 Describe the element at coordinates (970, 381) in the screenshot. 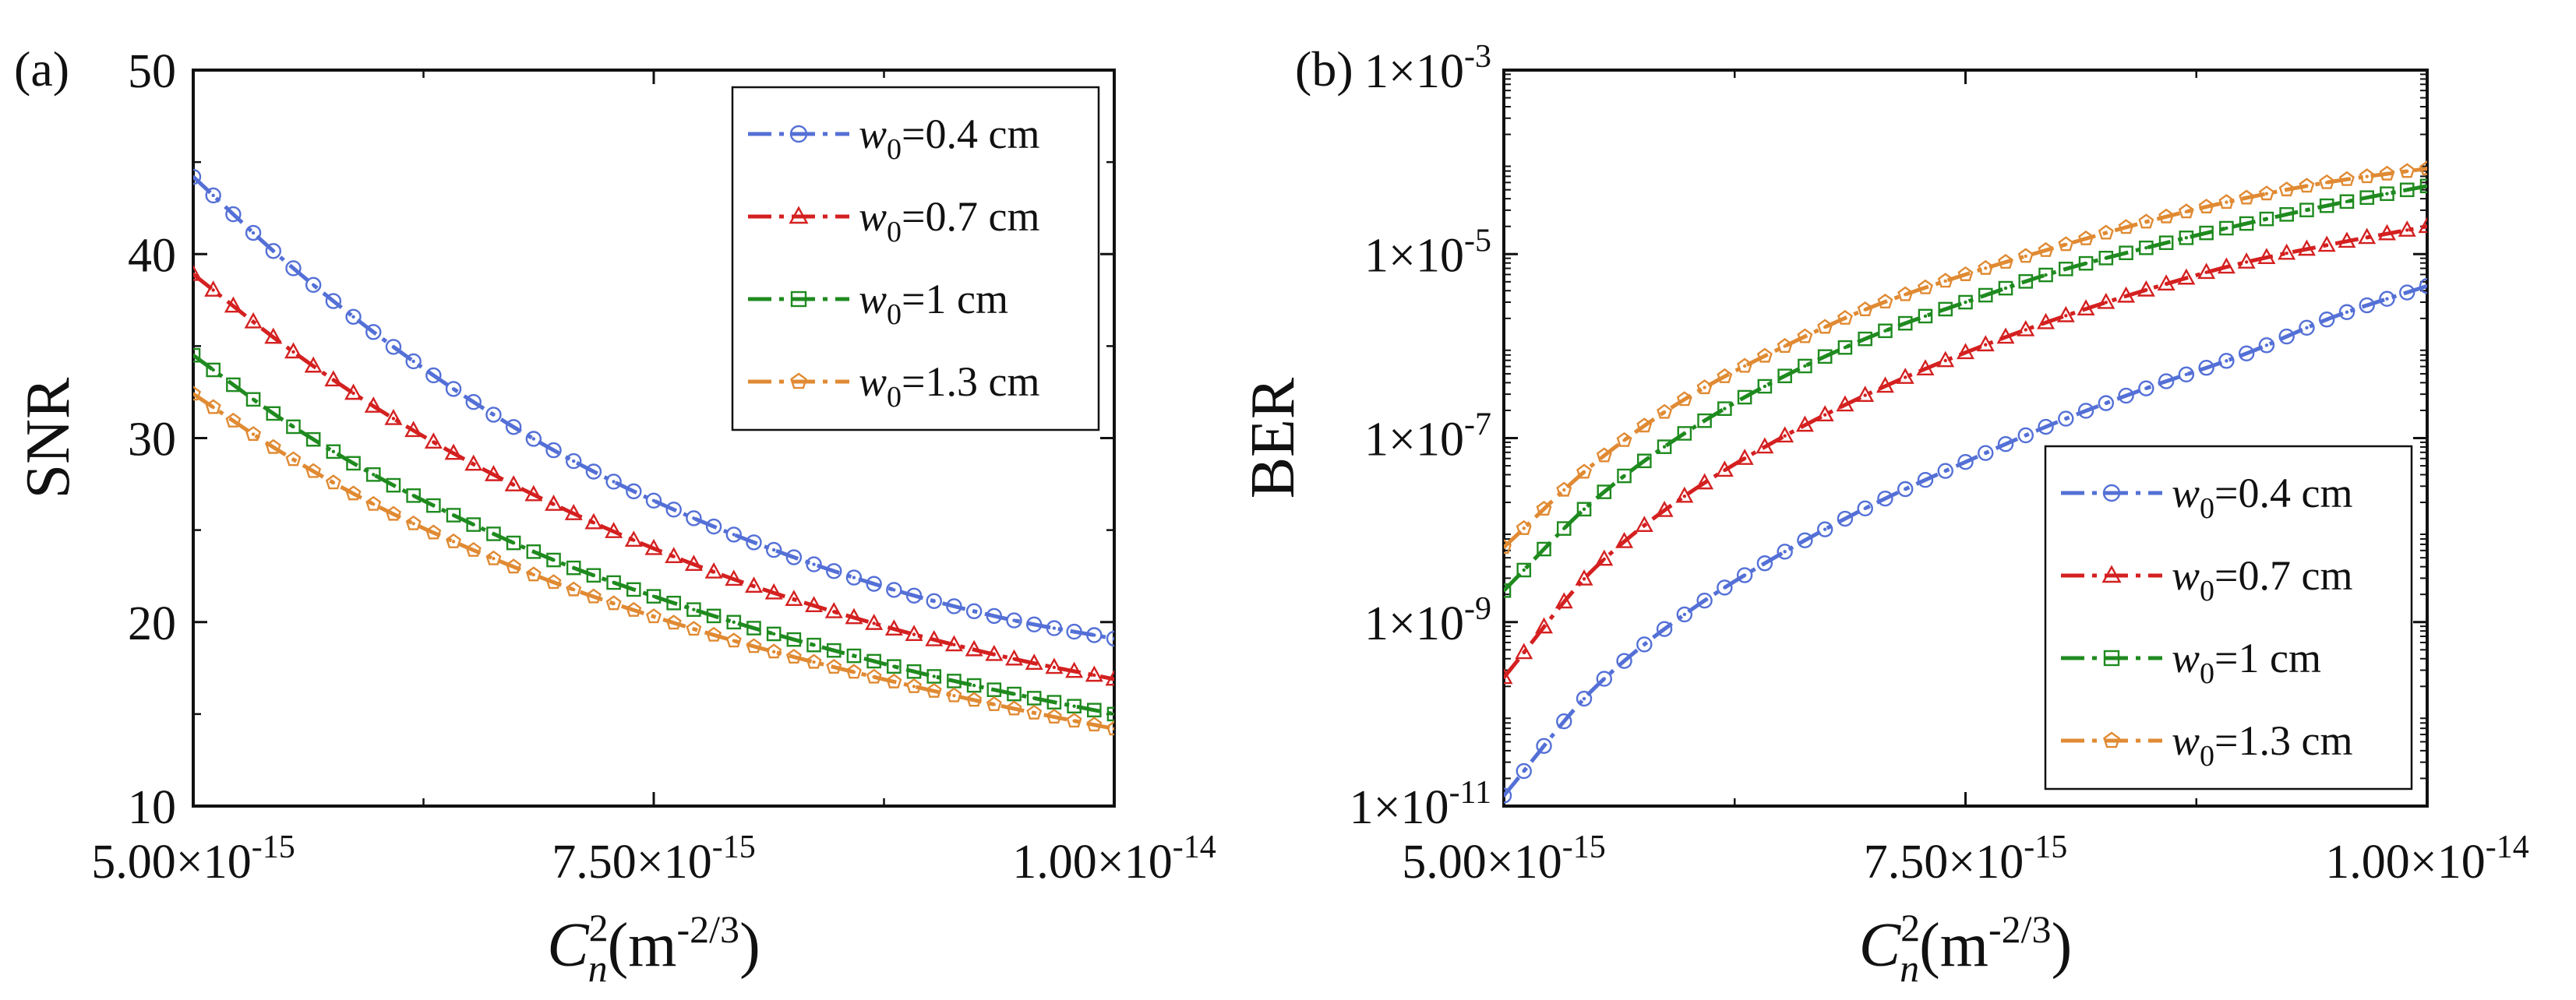

I see `legend-label-text: =1.3 cm` at that location.